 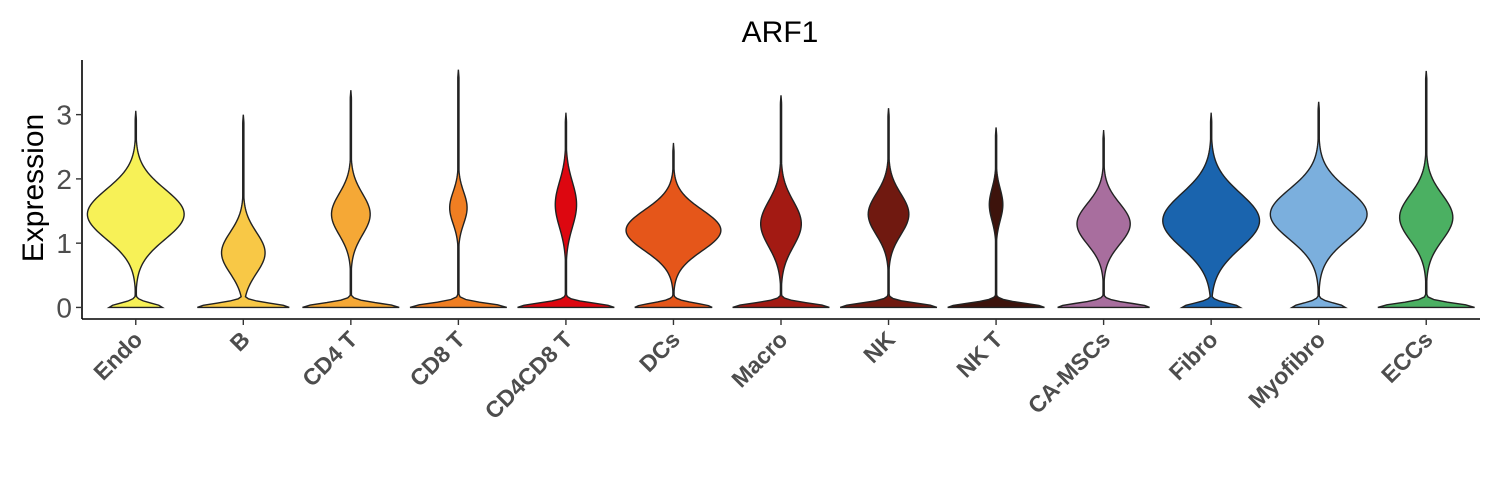 What do you see at coordinates (759, 359) in the screenshot?
I see `x-tick-label: Macro` at bounding box center [759, 359].